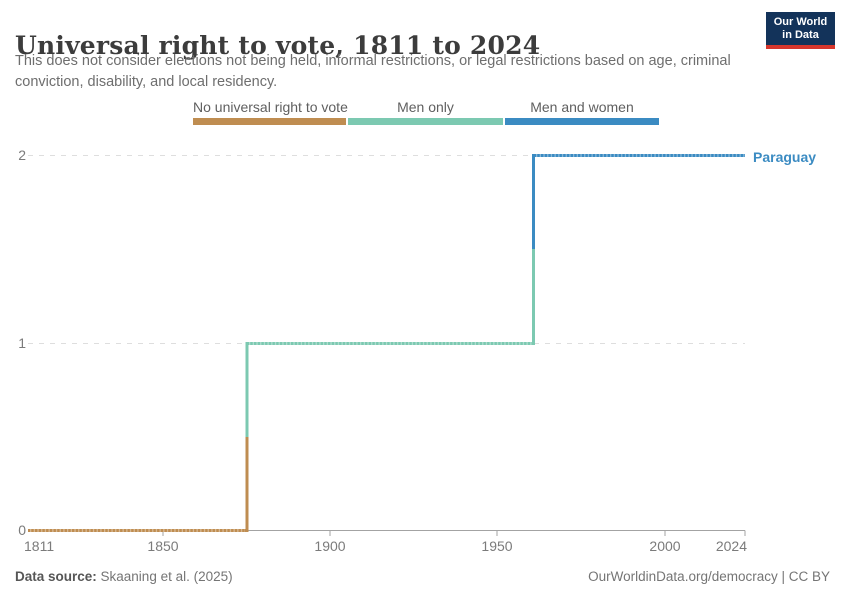 Image resolution: width=850 pixels, height=600 pixels. I want to click on data-source-label: Data source:, so click(56, 576).